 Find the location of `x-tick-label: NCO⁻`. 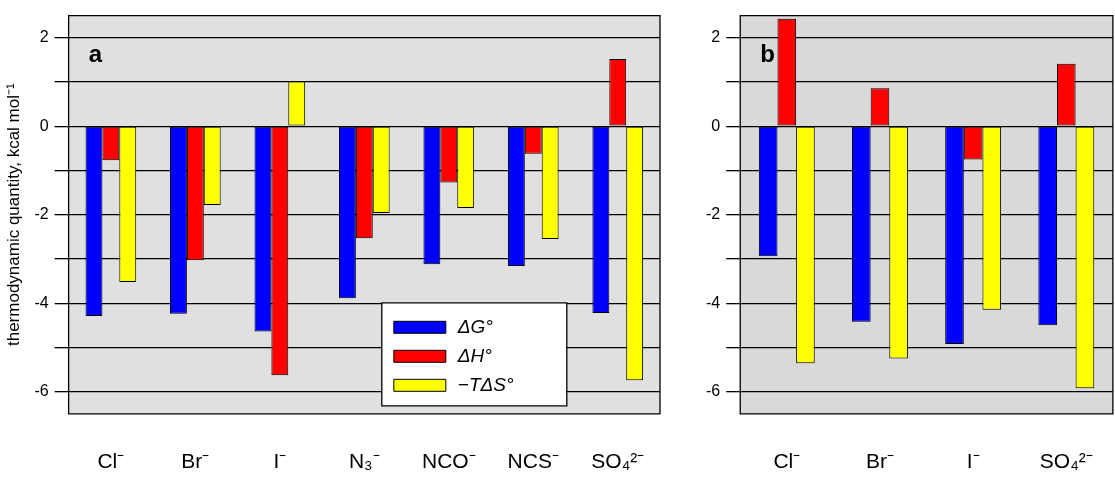

x-tick-label: NCO⁻ is located at coordinates (448, 461).